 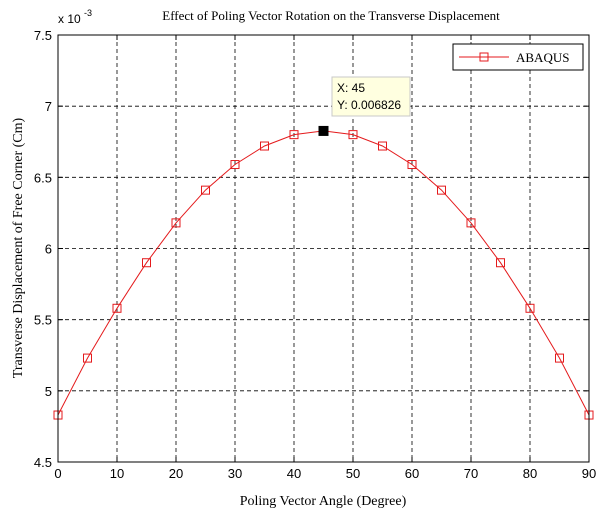 What do you see at coordinates (589, 473) in the screenshot?
I see `x-tick-label: 90` at bounding box center [589, 473].